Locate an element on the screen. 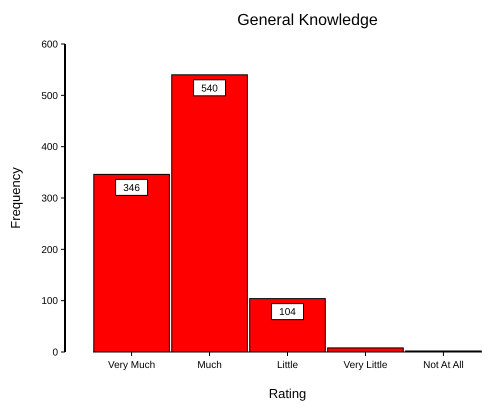  y-tick-label: 0 is located at coordinates (55, 353).